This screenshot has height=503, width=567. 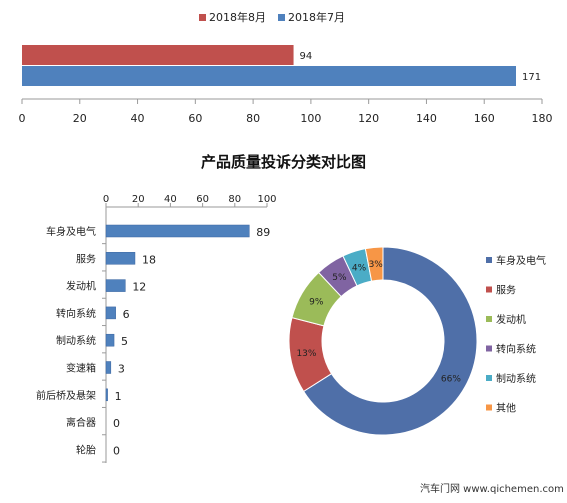 I want to click on donut-legend-label: 车身及电气, so click(x=521, y=260).